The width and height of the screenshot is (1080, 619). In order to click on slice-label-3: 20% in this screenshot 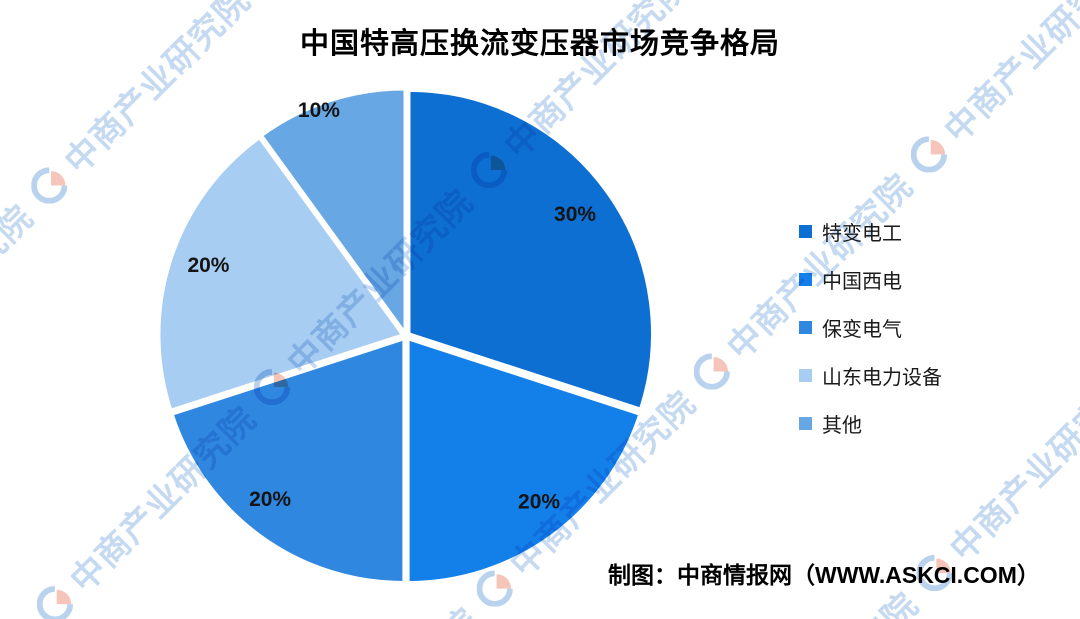, I will do `click(208, 265)`.